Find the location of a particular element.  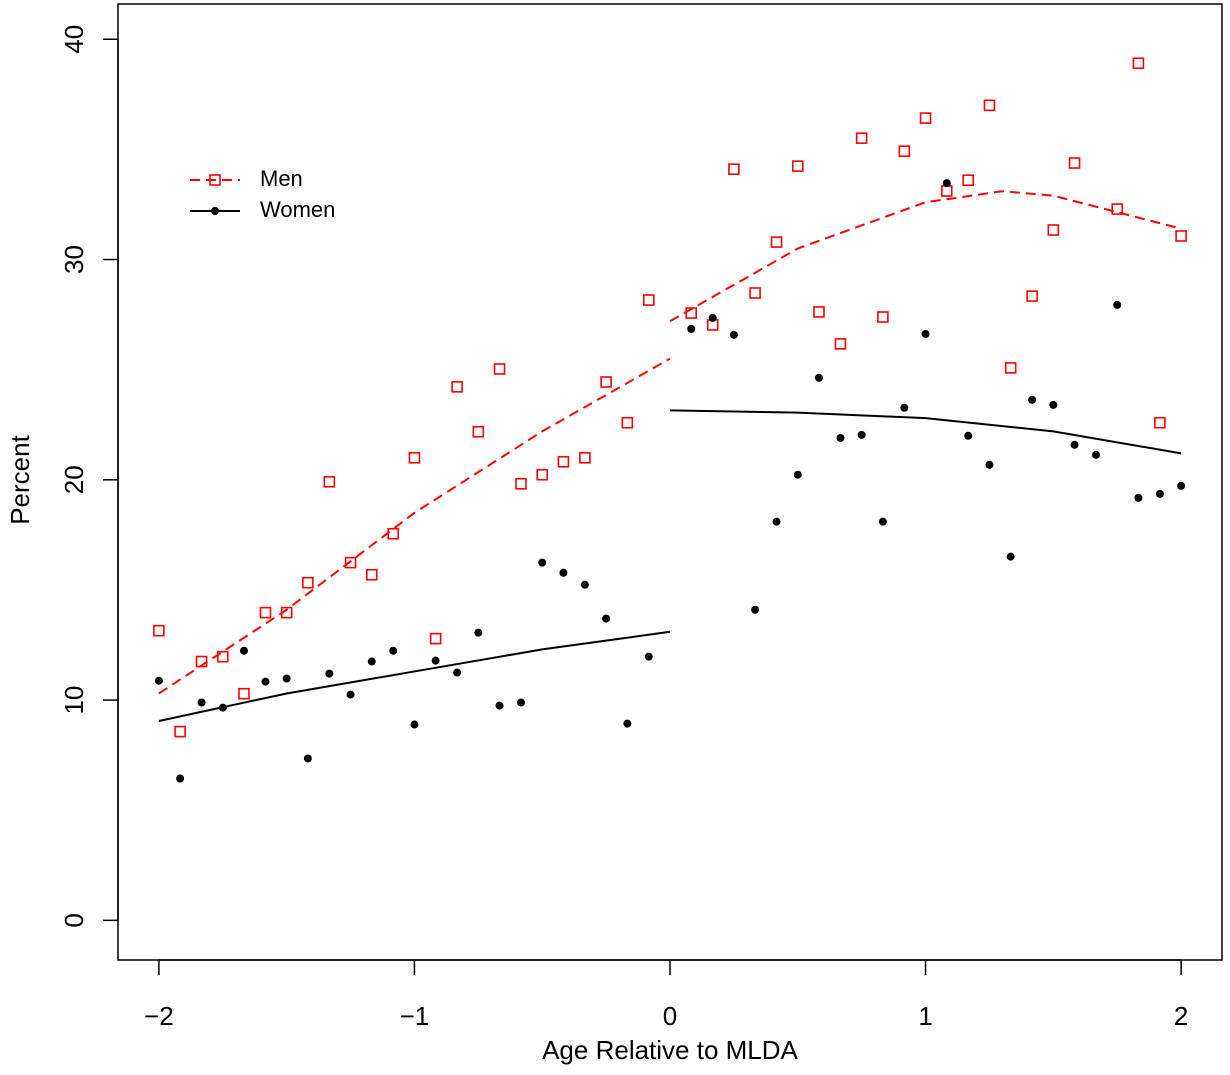

x-tick-label: 0 is located at coordinates (670, 1016).